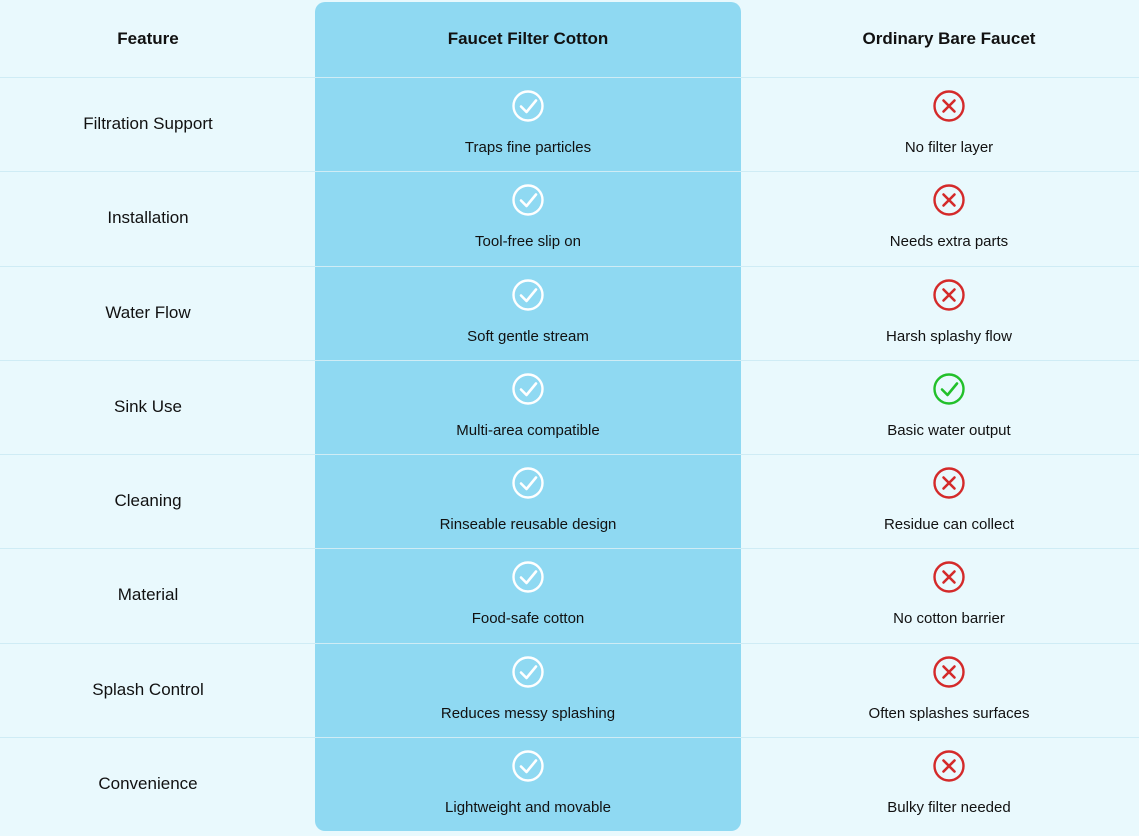 The width and height of the screenshot is (1139, 836). Describe the element at coordinates (148, 38) in the screenshot. I see `header-cell: Feature` at that location.